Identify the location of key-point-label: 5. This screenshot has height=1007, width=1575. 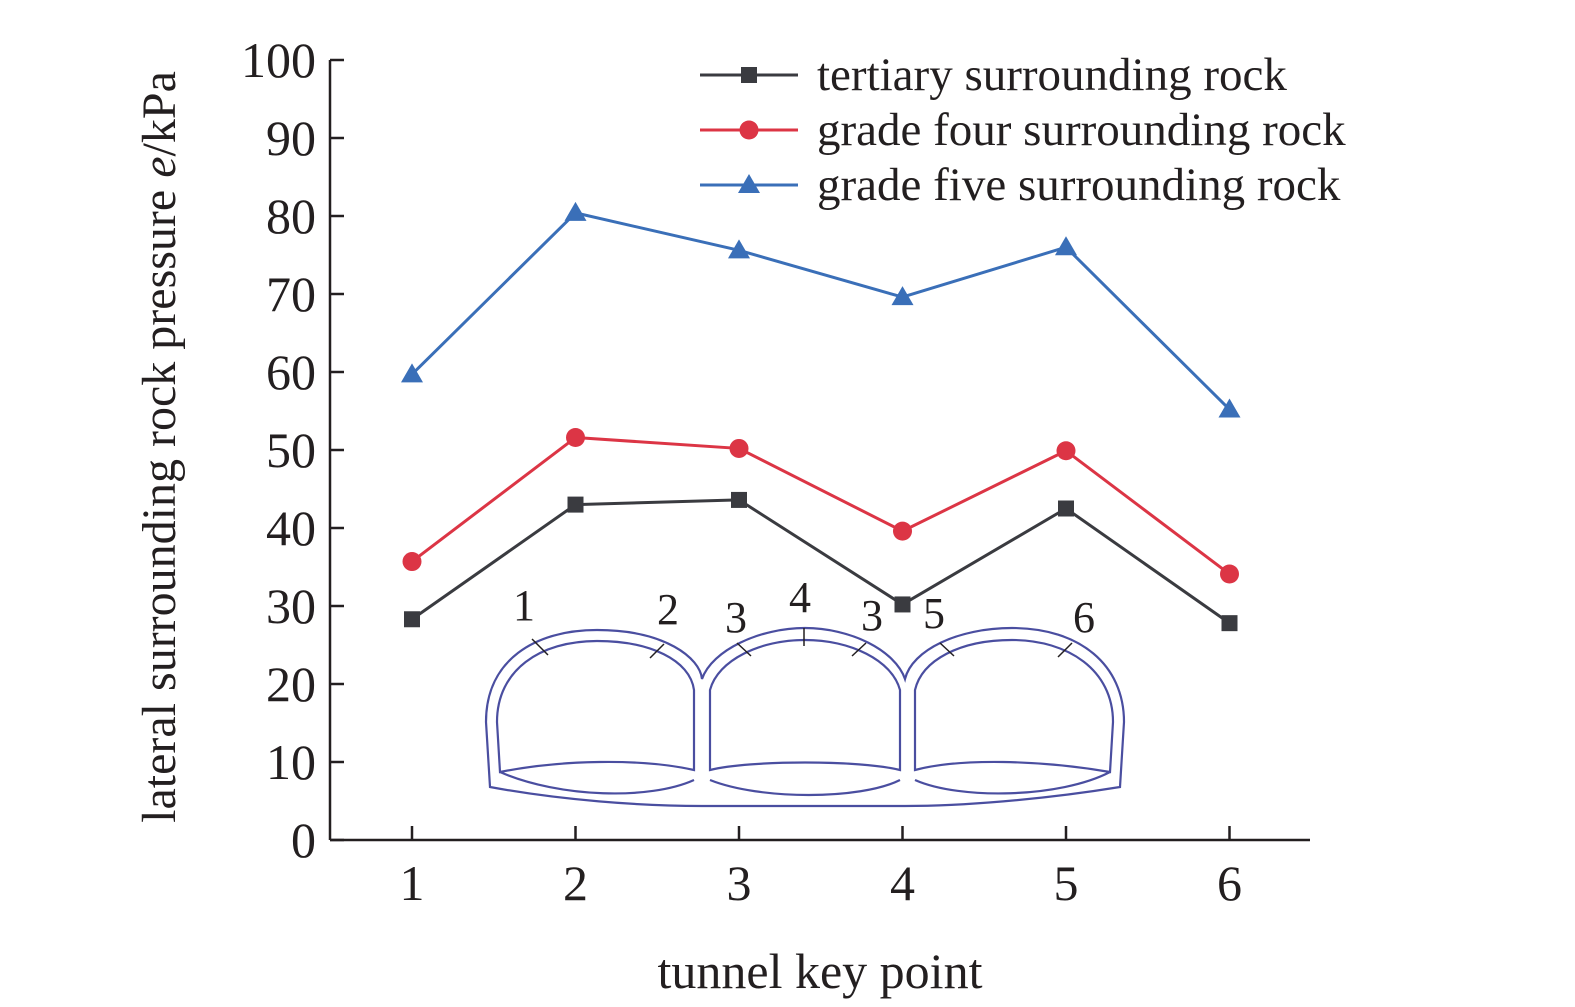
(934, 613).